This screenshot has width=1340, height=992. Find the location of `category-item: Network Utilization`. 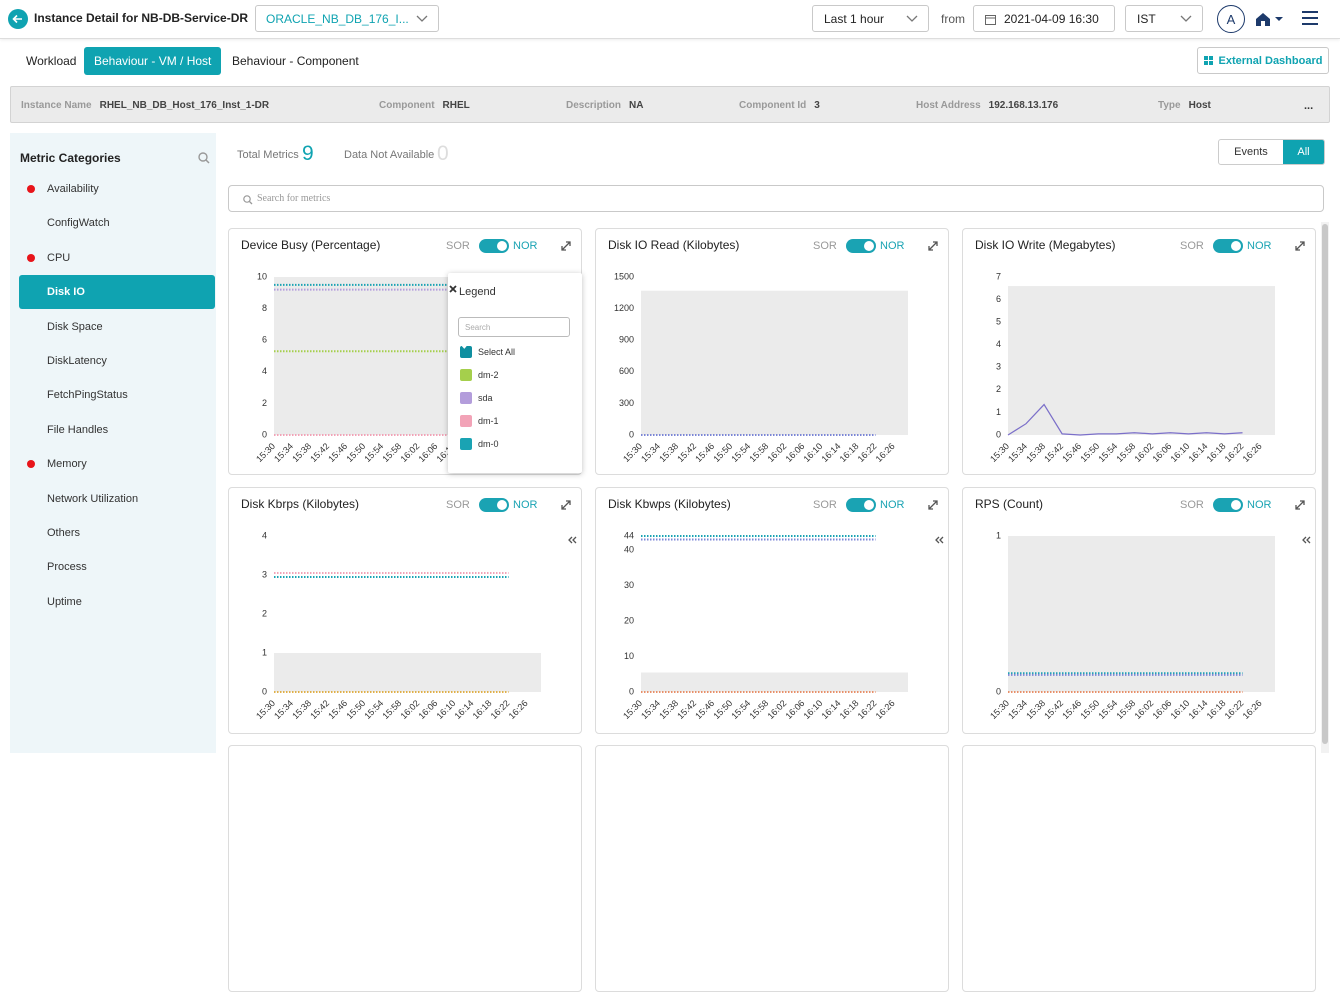

category-item: Network Utilization is located at coordinates (117, 499).